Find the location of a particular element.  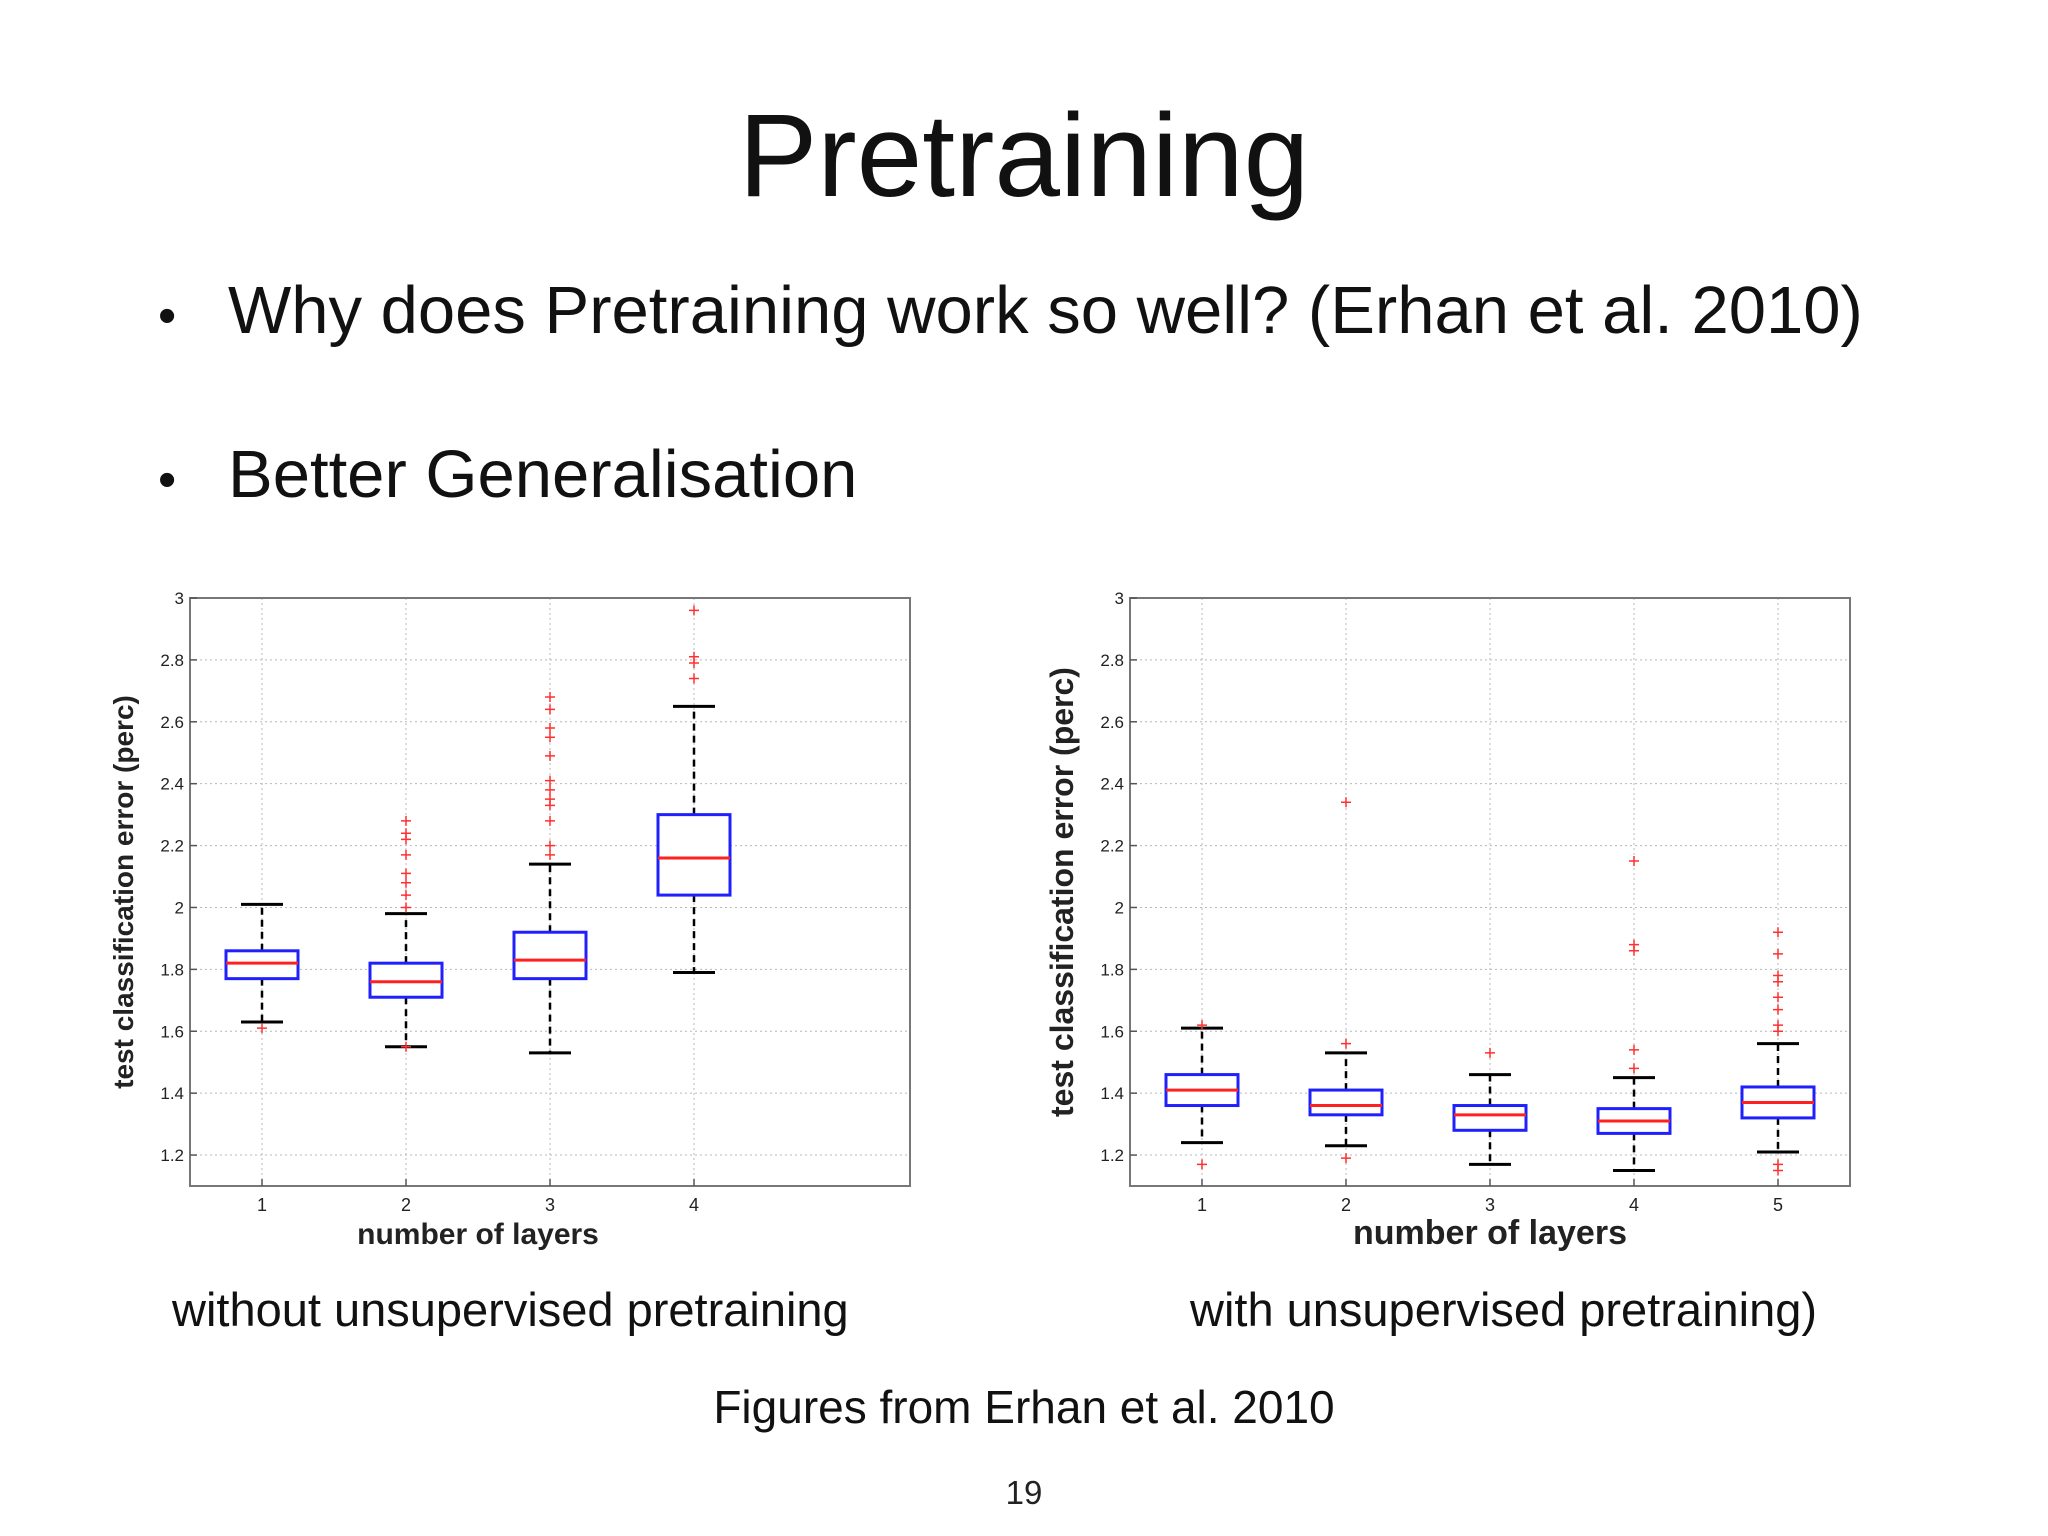

caption-right: with unsupervised pretraining) is located at coordinates (1503, 1309).